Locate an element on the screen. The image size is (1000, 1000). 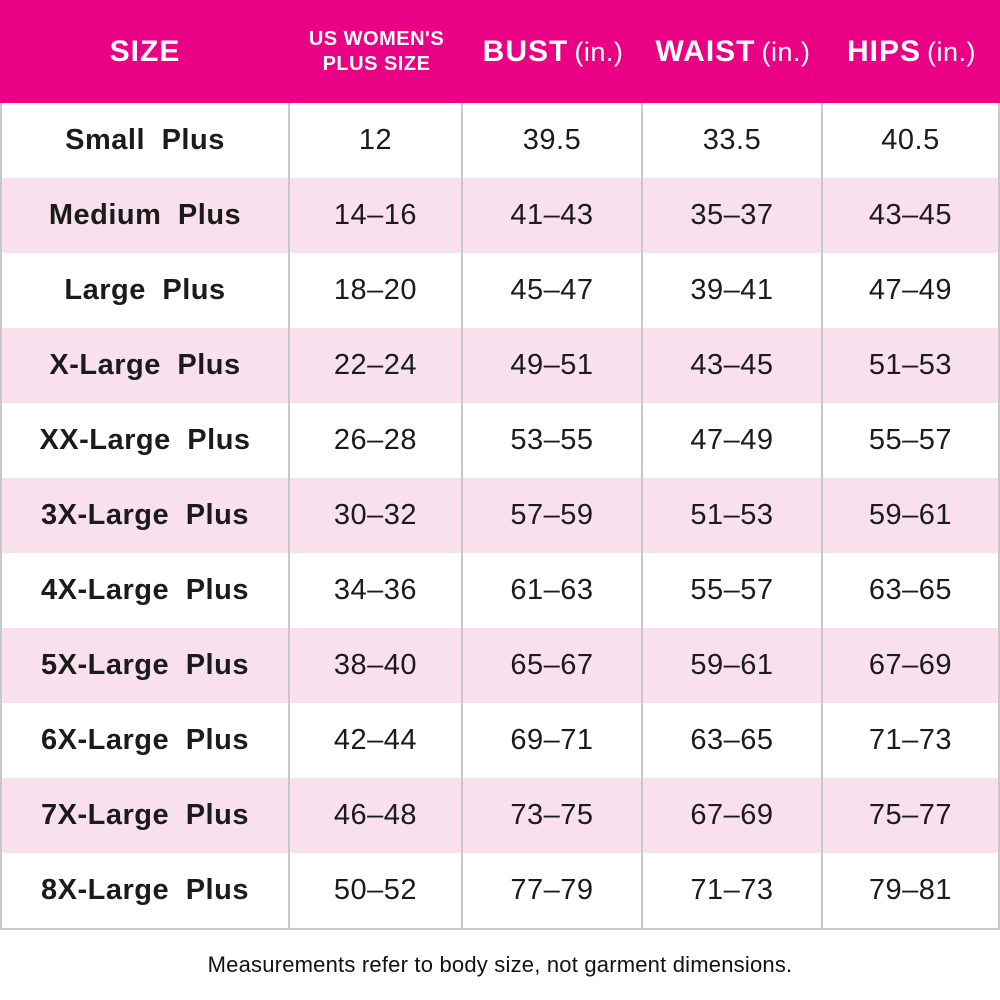
header-cell-us-plus-size: US WOMEN'S PLUS SIZE is located at coordinates (376, 52).